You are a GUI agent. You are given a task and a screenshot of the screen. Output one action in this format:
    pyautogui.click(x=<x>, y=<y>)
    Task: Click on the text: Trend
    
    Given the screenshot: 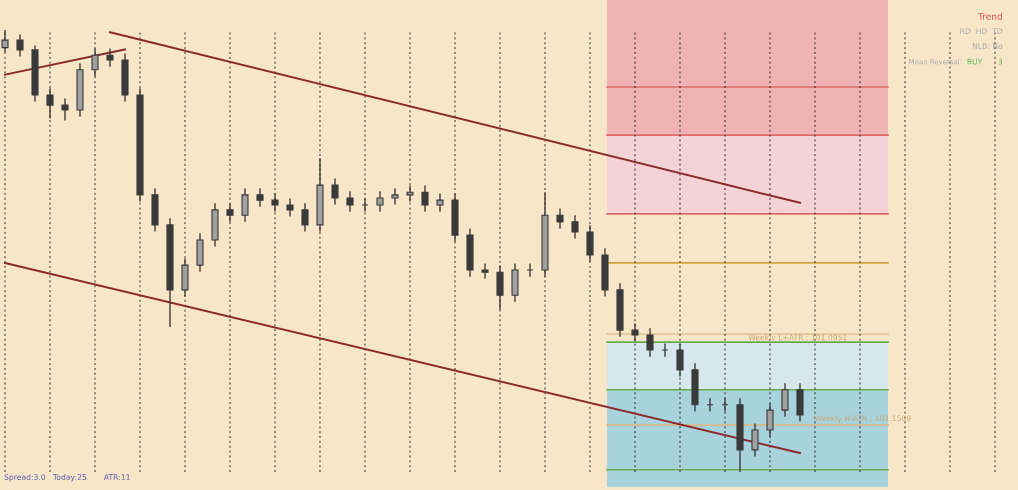 What is the action you would take?
    pyautogui.click(x=990, y=16)
    